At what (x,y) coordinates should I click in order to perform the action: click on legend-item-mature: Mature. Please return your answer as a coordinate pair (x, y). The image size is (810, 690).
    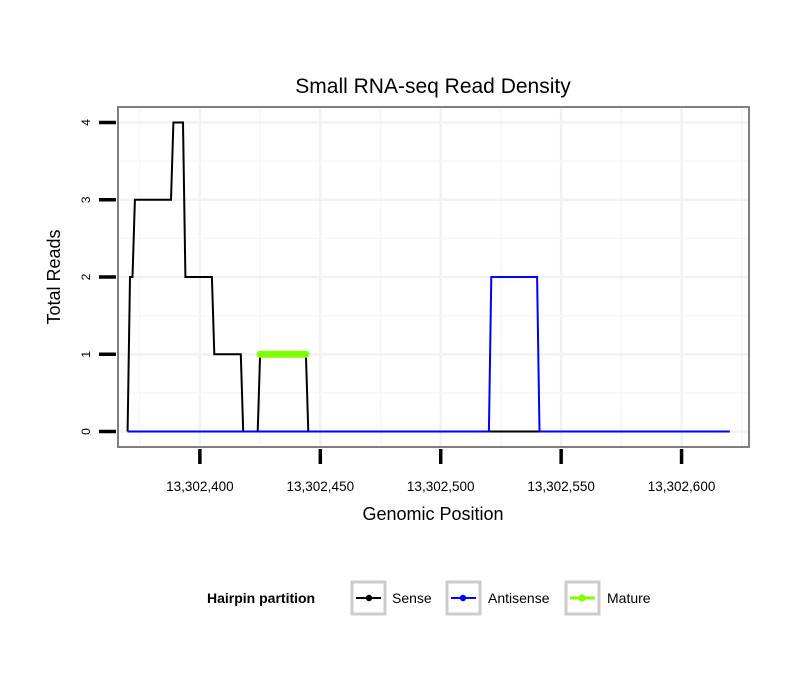
    Looking at the image, I should click on (607, 598).